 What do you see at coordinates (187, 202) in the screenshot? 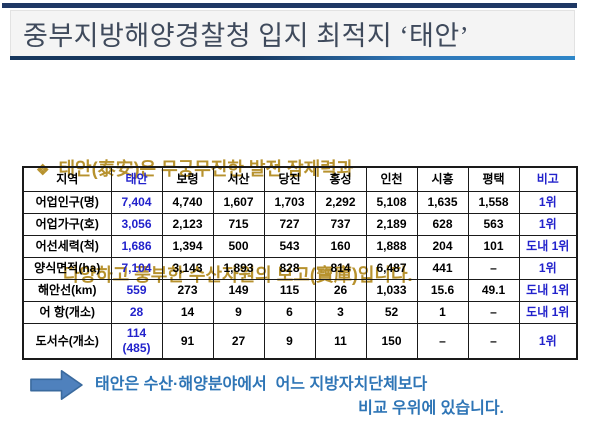
I see `table-cell: 4,740` at bounding box center [187, 202].